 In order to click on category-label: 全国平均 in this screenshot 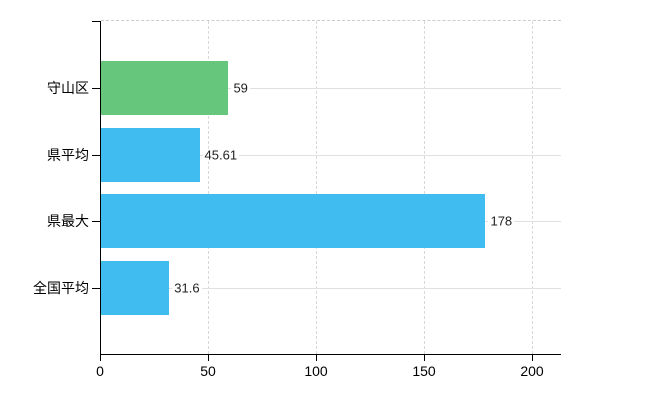, I will do `click(61, 287)`.